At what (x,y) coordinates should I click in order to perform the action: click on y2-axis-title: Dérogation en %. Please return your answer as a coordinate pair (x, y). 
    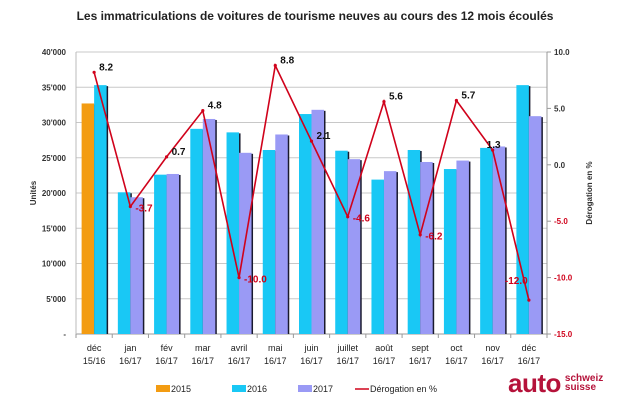
    Looking at the image, I should click on (589, 192).